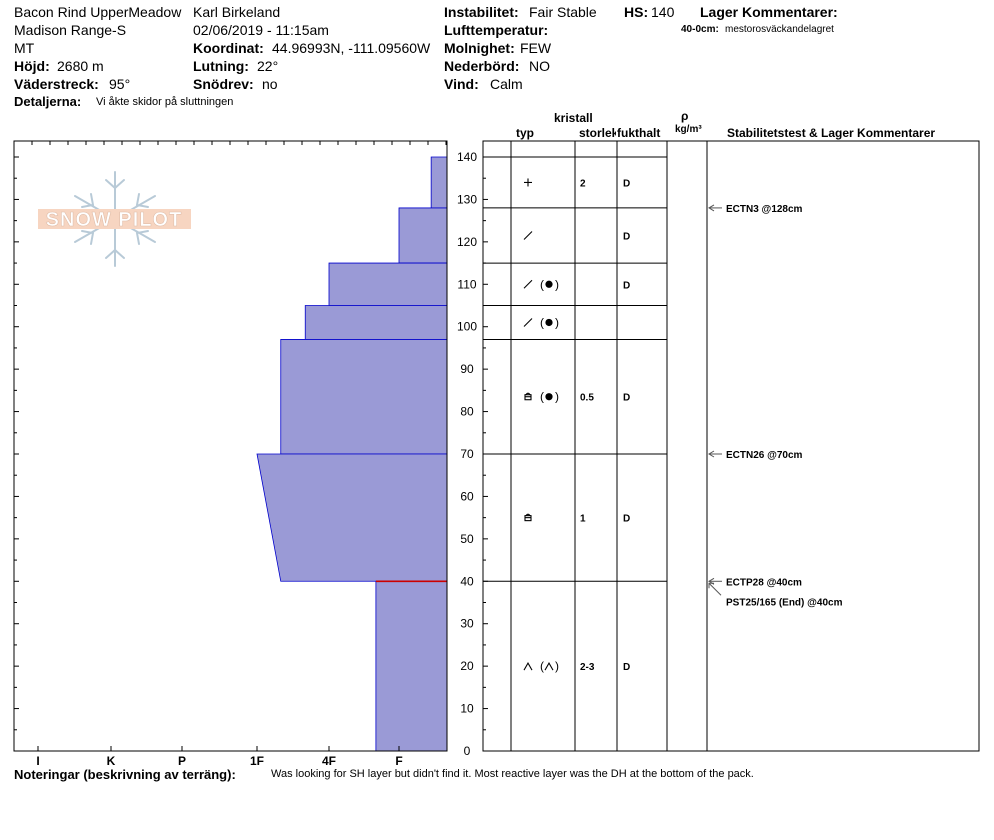 This screenshot has height=840, width=994. I want to click on height-tick-label: 10, so click(467, 709).